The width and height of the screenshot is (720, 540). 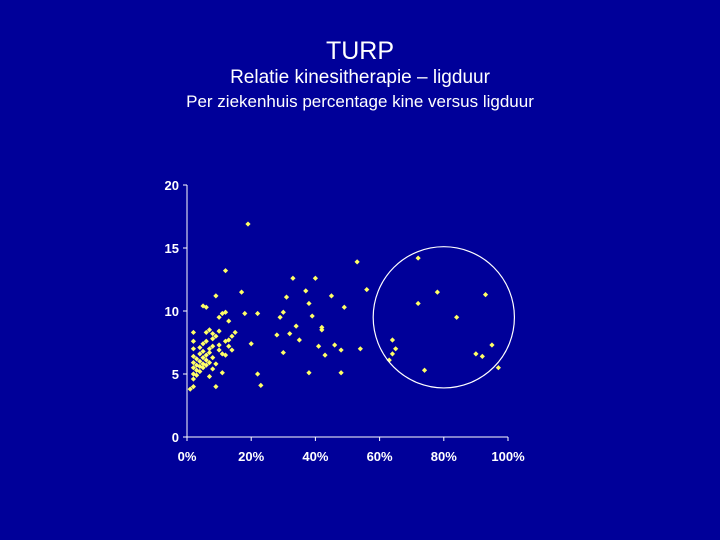 I want to click on y-tick-label: 0, so click(x=175, y=437).